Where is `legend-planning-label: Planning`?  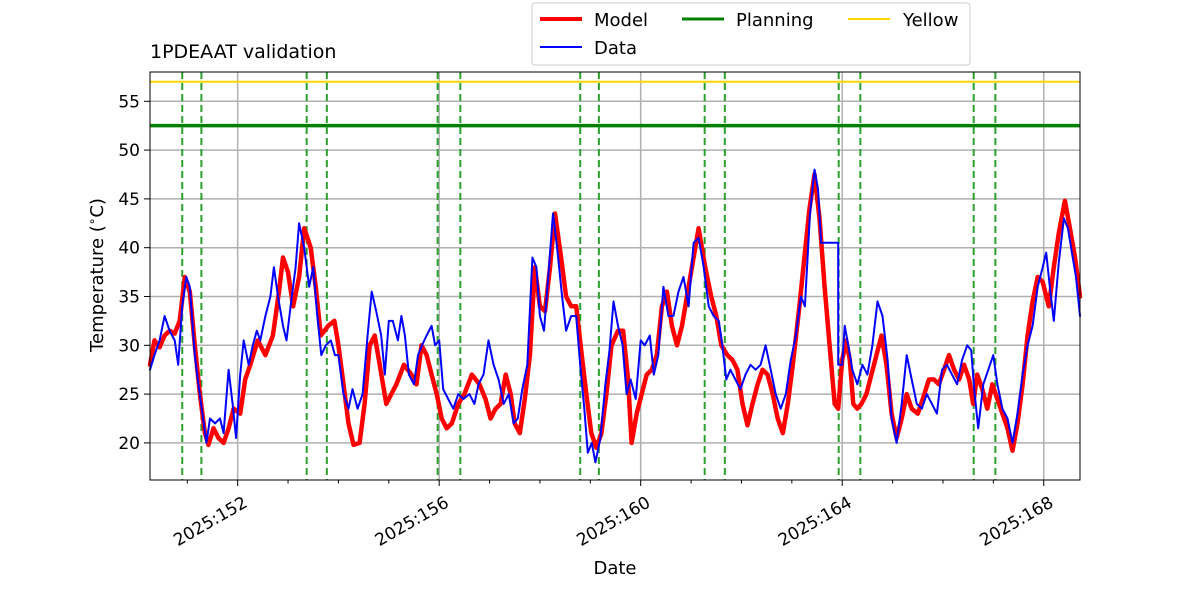 legend-planning-label: Planning is located at coordinates (775, 20).